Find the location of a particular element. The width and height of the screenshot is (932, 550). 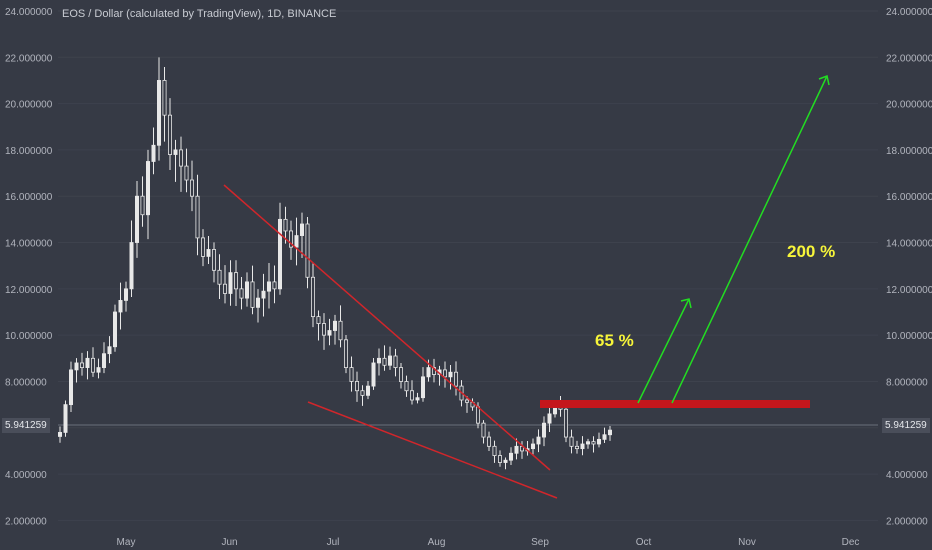

y-tick-label-left: 4.000000 is located at coordinates (26, 475).